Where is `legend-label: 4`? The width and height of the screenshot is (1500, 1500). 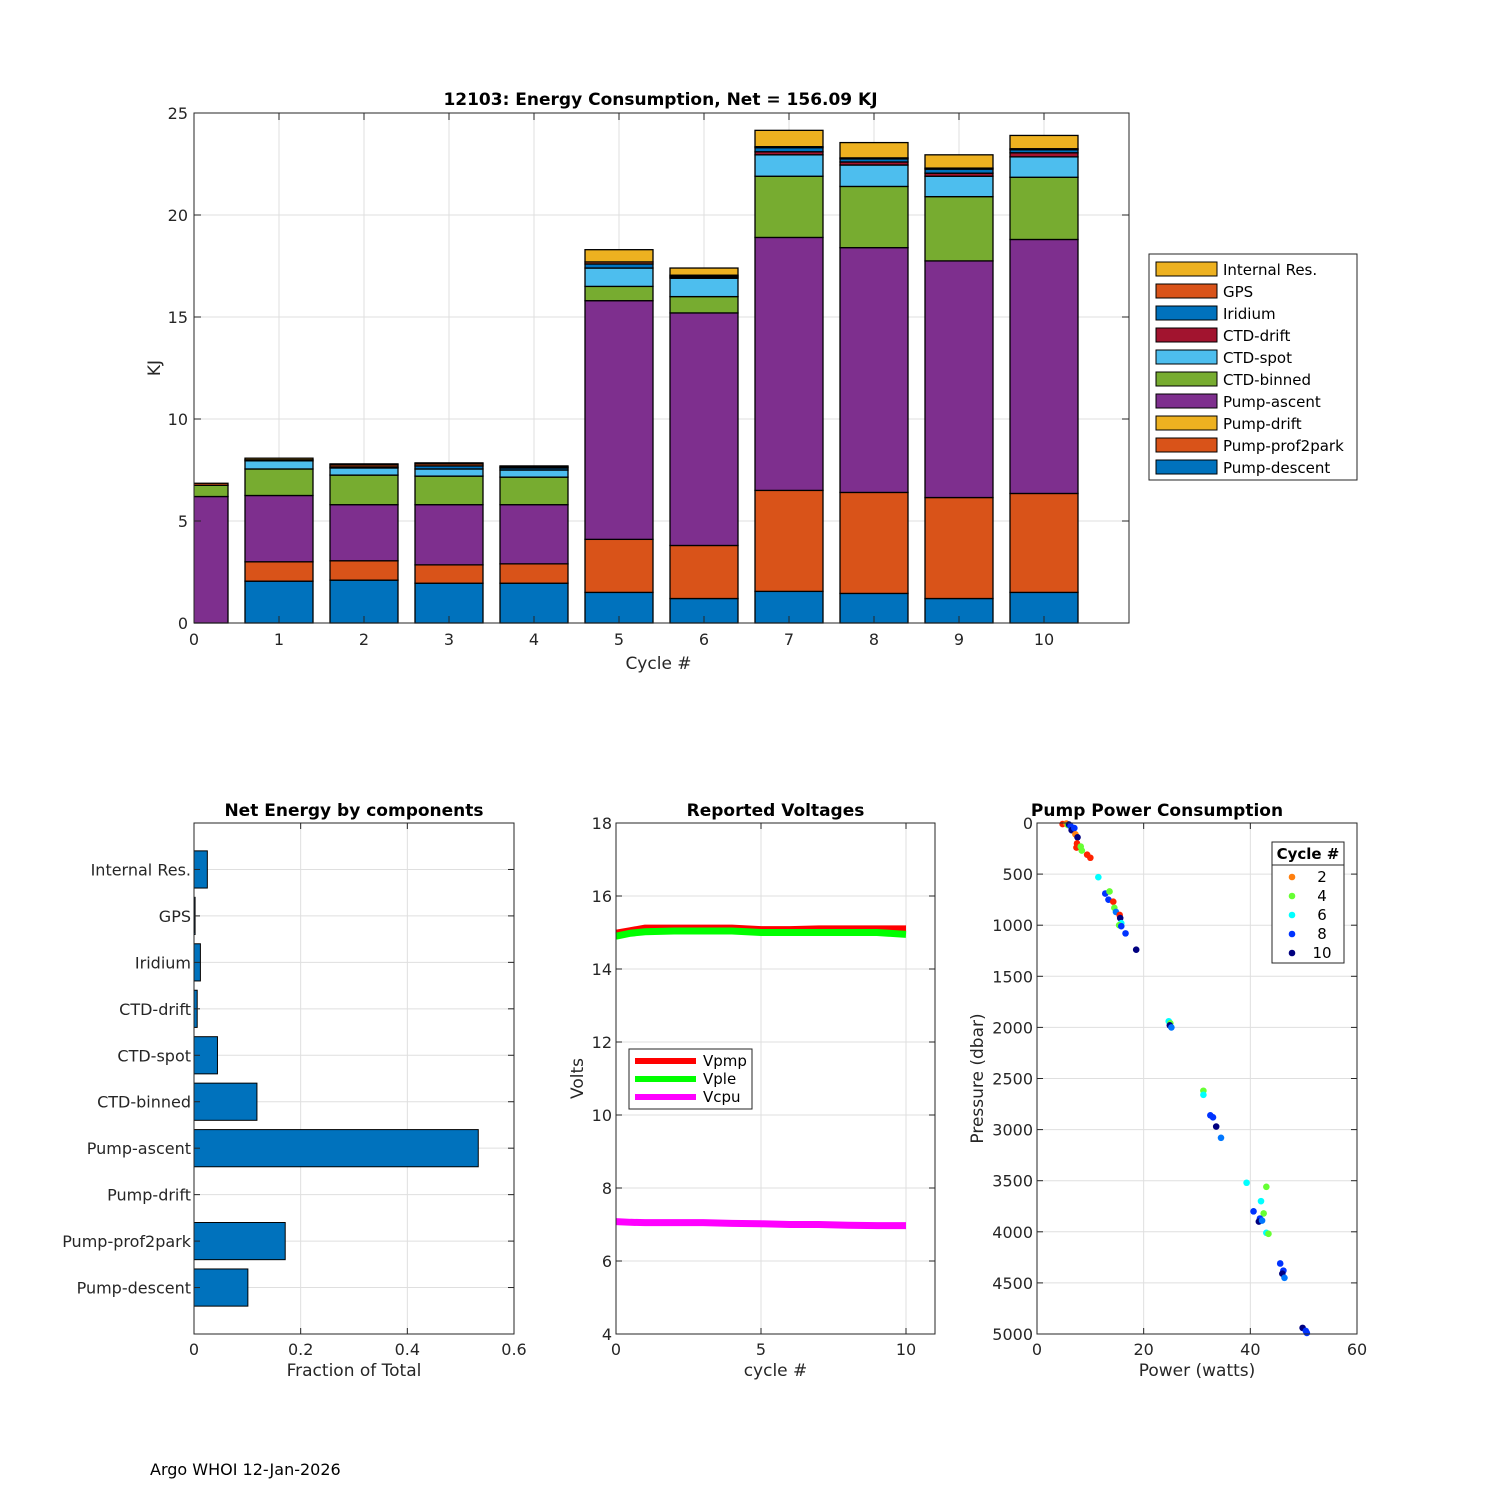 legend-label: 4 is located at coordinates (1322, 896).